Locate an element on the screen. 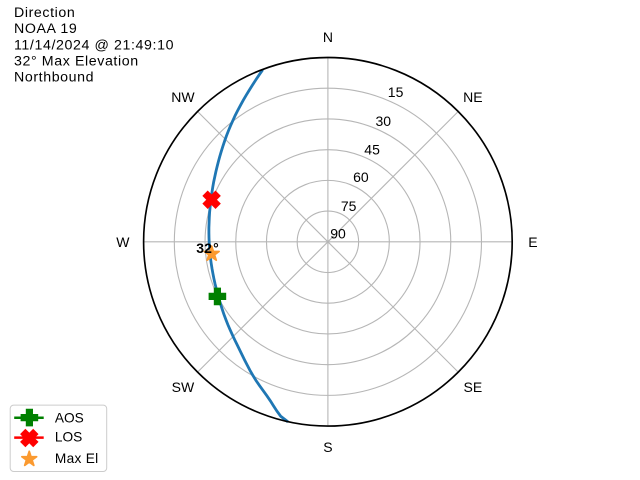 This screenshot has width=640, height=480. svg-text: 90 is located at coordinates (338, 234).